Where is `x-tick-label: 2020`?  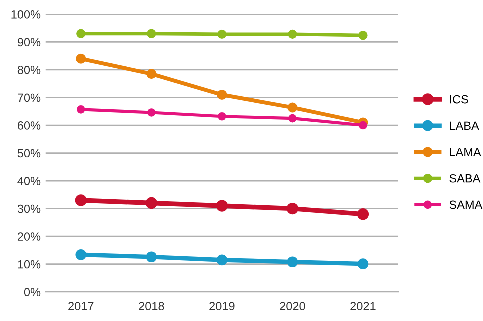 x-tick-label: 2020 is located at coordinates (293, 306).